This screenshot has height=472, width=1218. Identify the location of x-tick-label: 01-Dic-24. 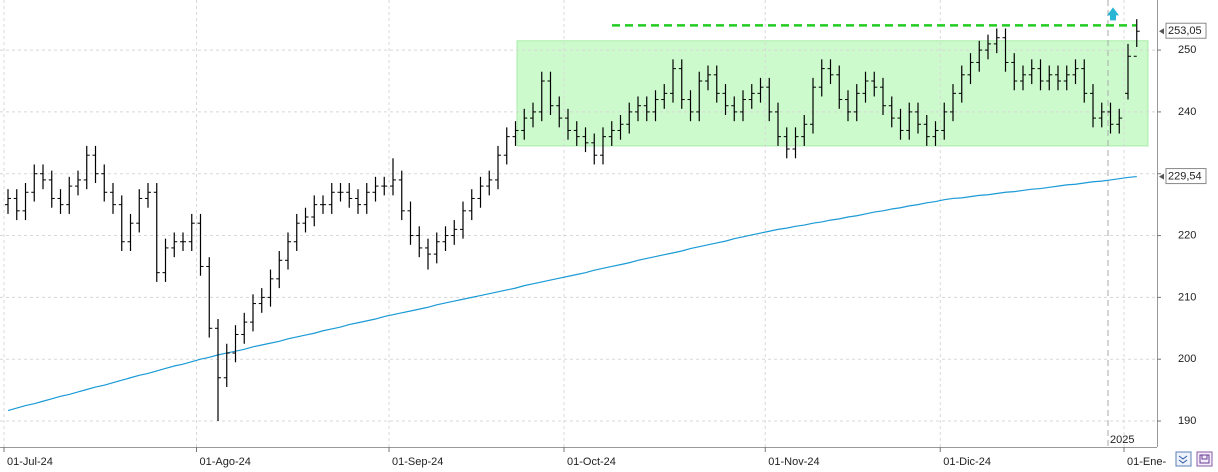
(967, 462).